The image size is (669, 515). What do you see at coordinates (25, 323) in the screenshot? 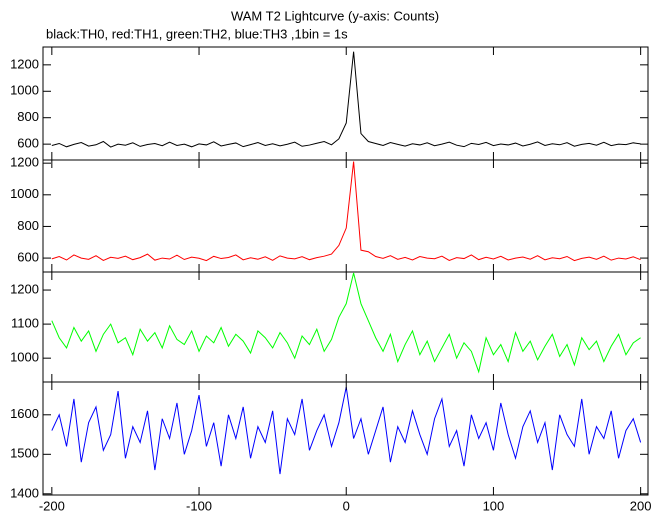
I see `y-tick-label: 1100` at bounding box center [25, 323].